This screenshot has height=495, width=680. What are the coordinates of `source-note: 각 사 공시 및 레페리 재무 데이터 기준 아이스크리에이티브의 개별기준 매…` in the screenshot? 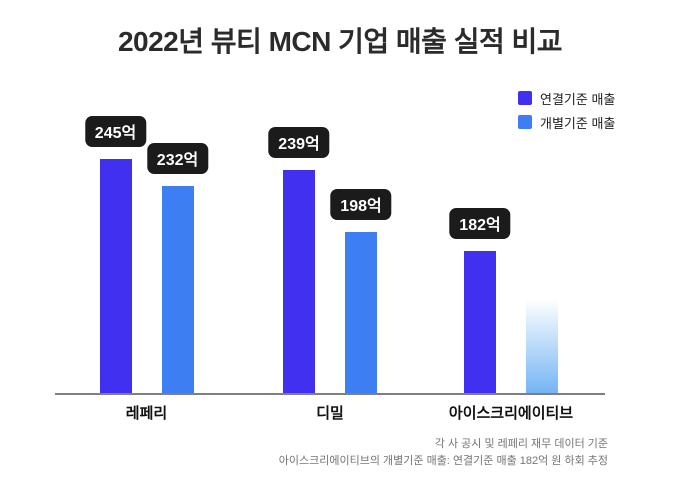 It's located at (443, 453).